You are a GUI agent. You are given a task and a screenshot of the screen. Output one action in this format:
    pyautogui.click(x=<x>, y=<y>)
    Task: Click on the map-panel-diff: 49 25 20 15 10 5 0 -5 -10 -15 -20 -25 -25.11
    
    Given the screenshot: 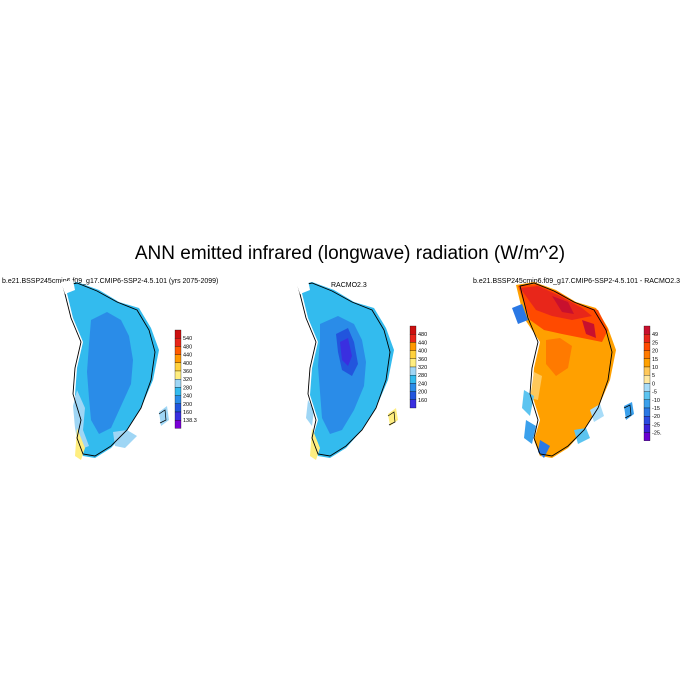 What is the action you would take?
    pyautogui.click(x=587, y=370)
    